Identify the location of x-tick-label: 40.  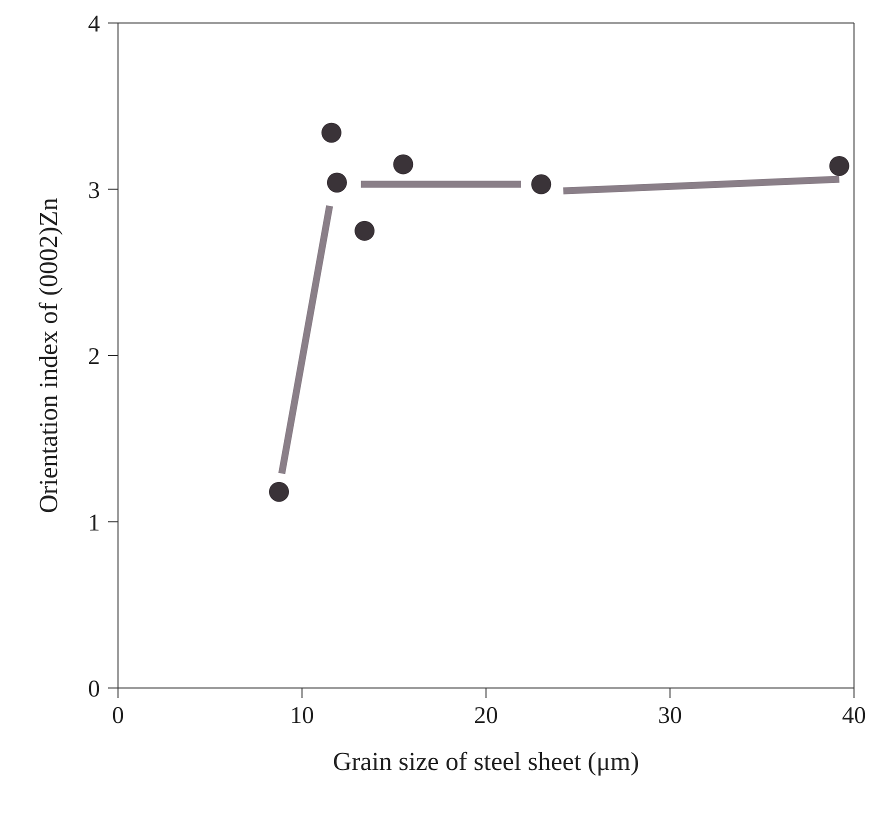
(854, 716).